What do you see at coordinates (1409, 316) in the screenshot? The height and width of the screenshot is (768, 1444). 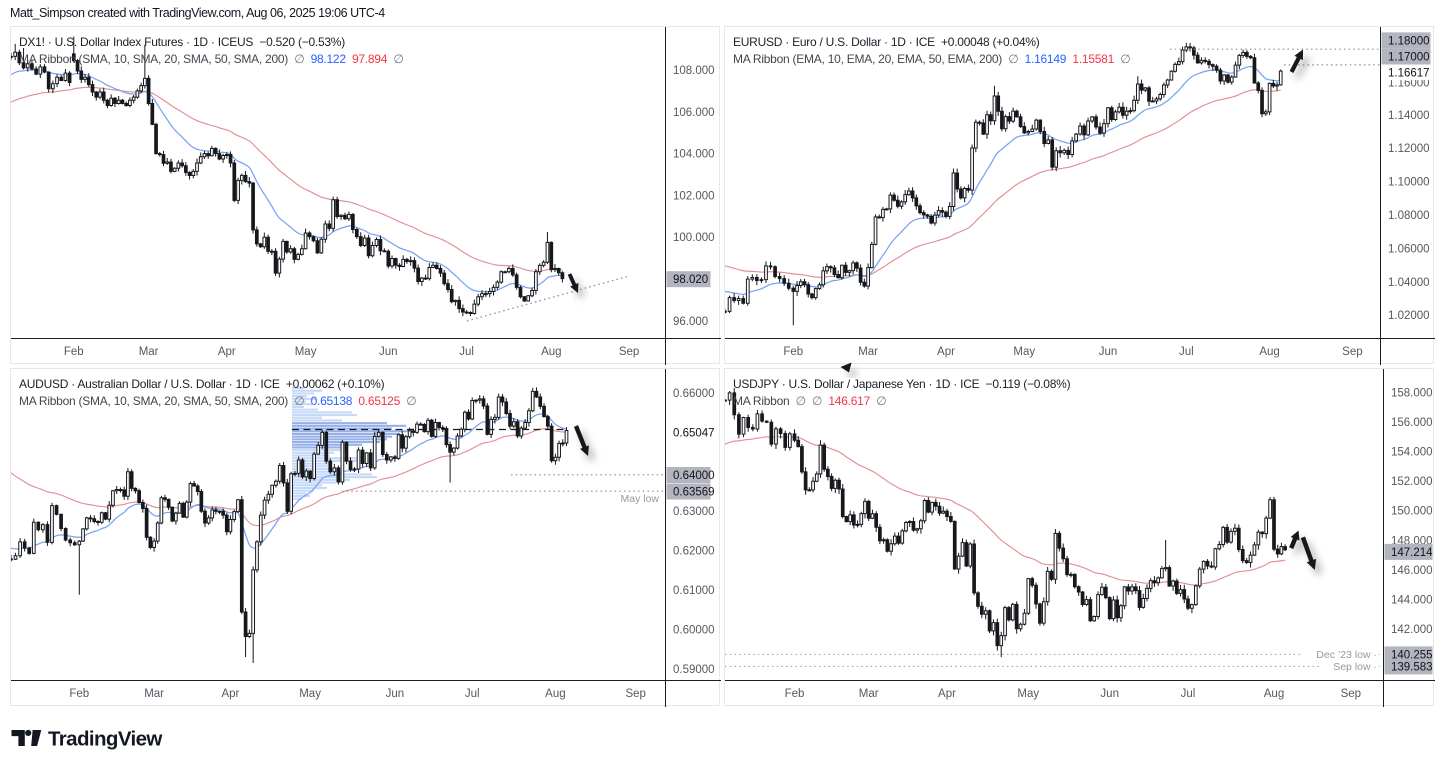 I see `svg-text: 1.02000` at bounding box center [1409, 316].